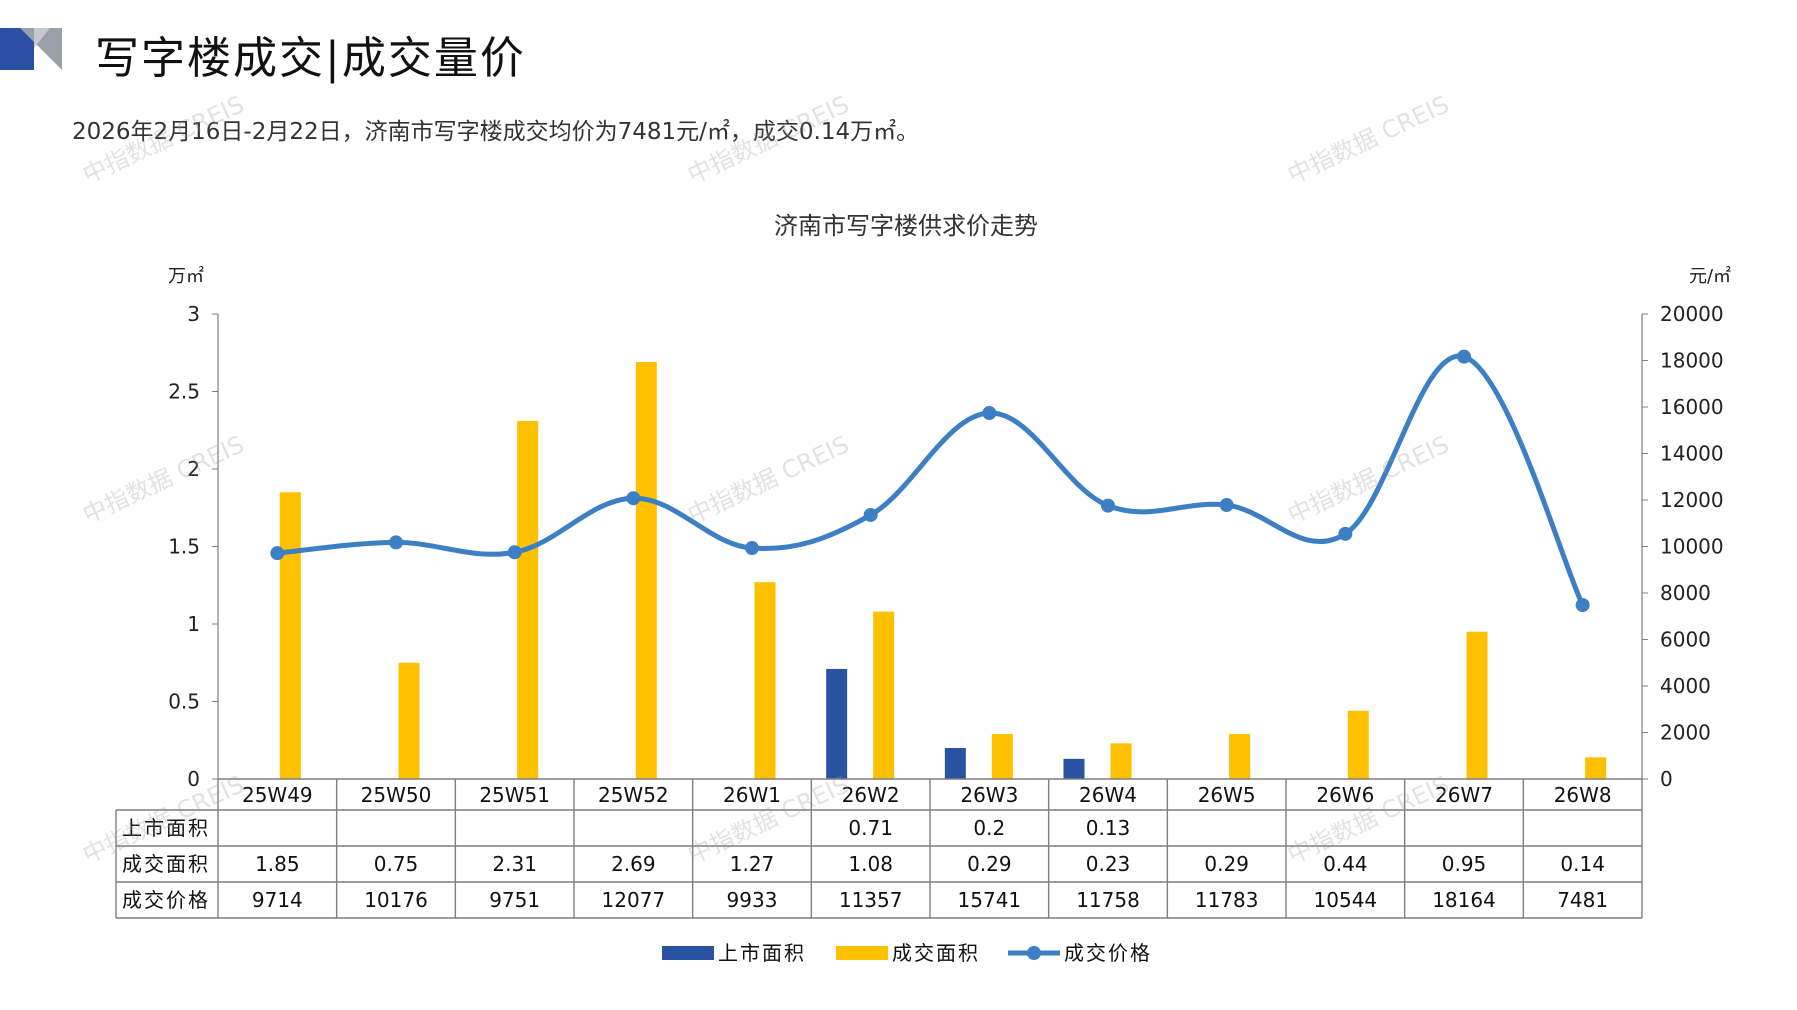 This screenshot has height=1010, width=1797. What do you see at coordinates (1464, 795) in the screenshot?
I see `category-label-26w7: 26W7` at bounding box center [1464, 795].